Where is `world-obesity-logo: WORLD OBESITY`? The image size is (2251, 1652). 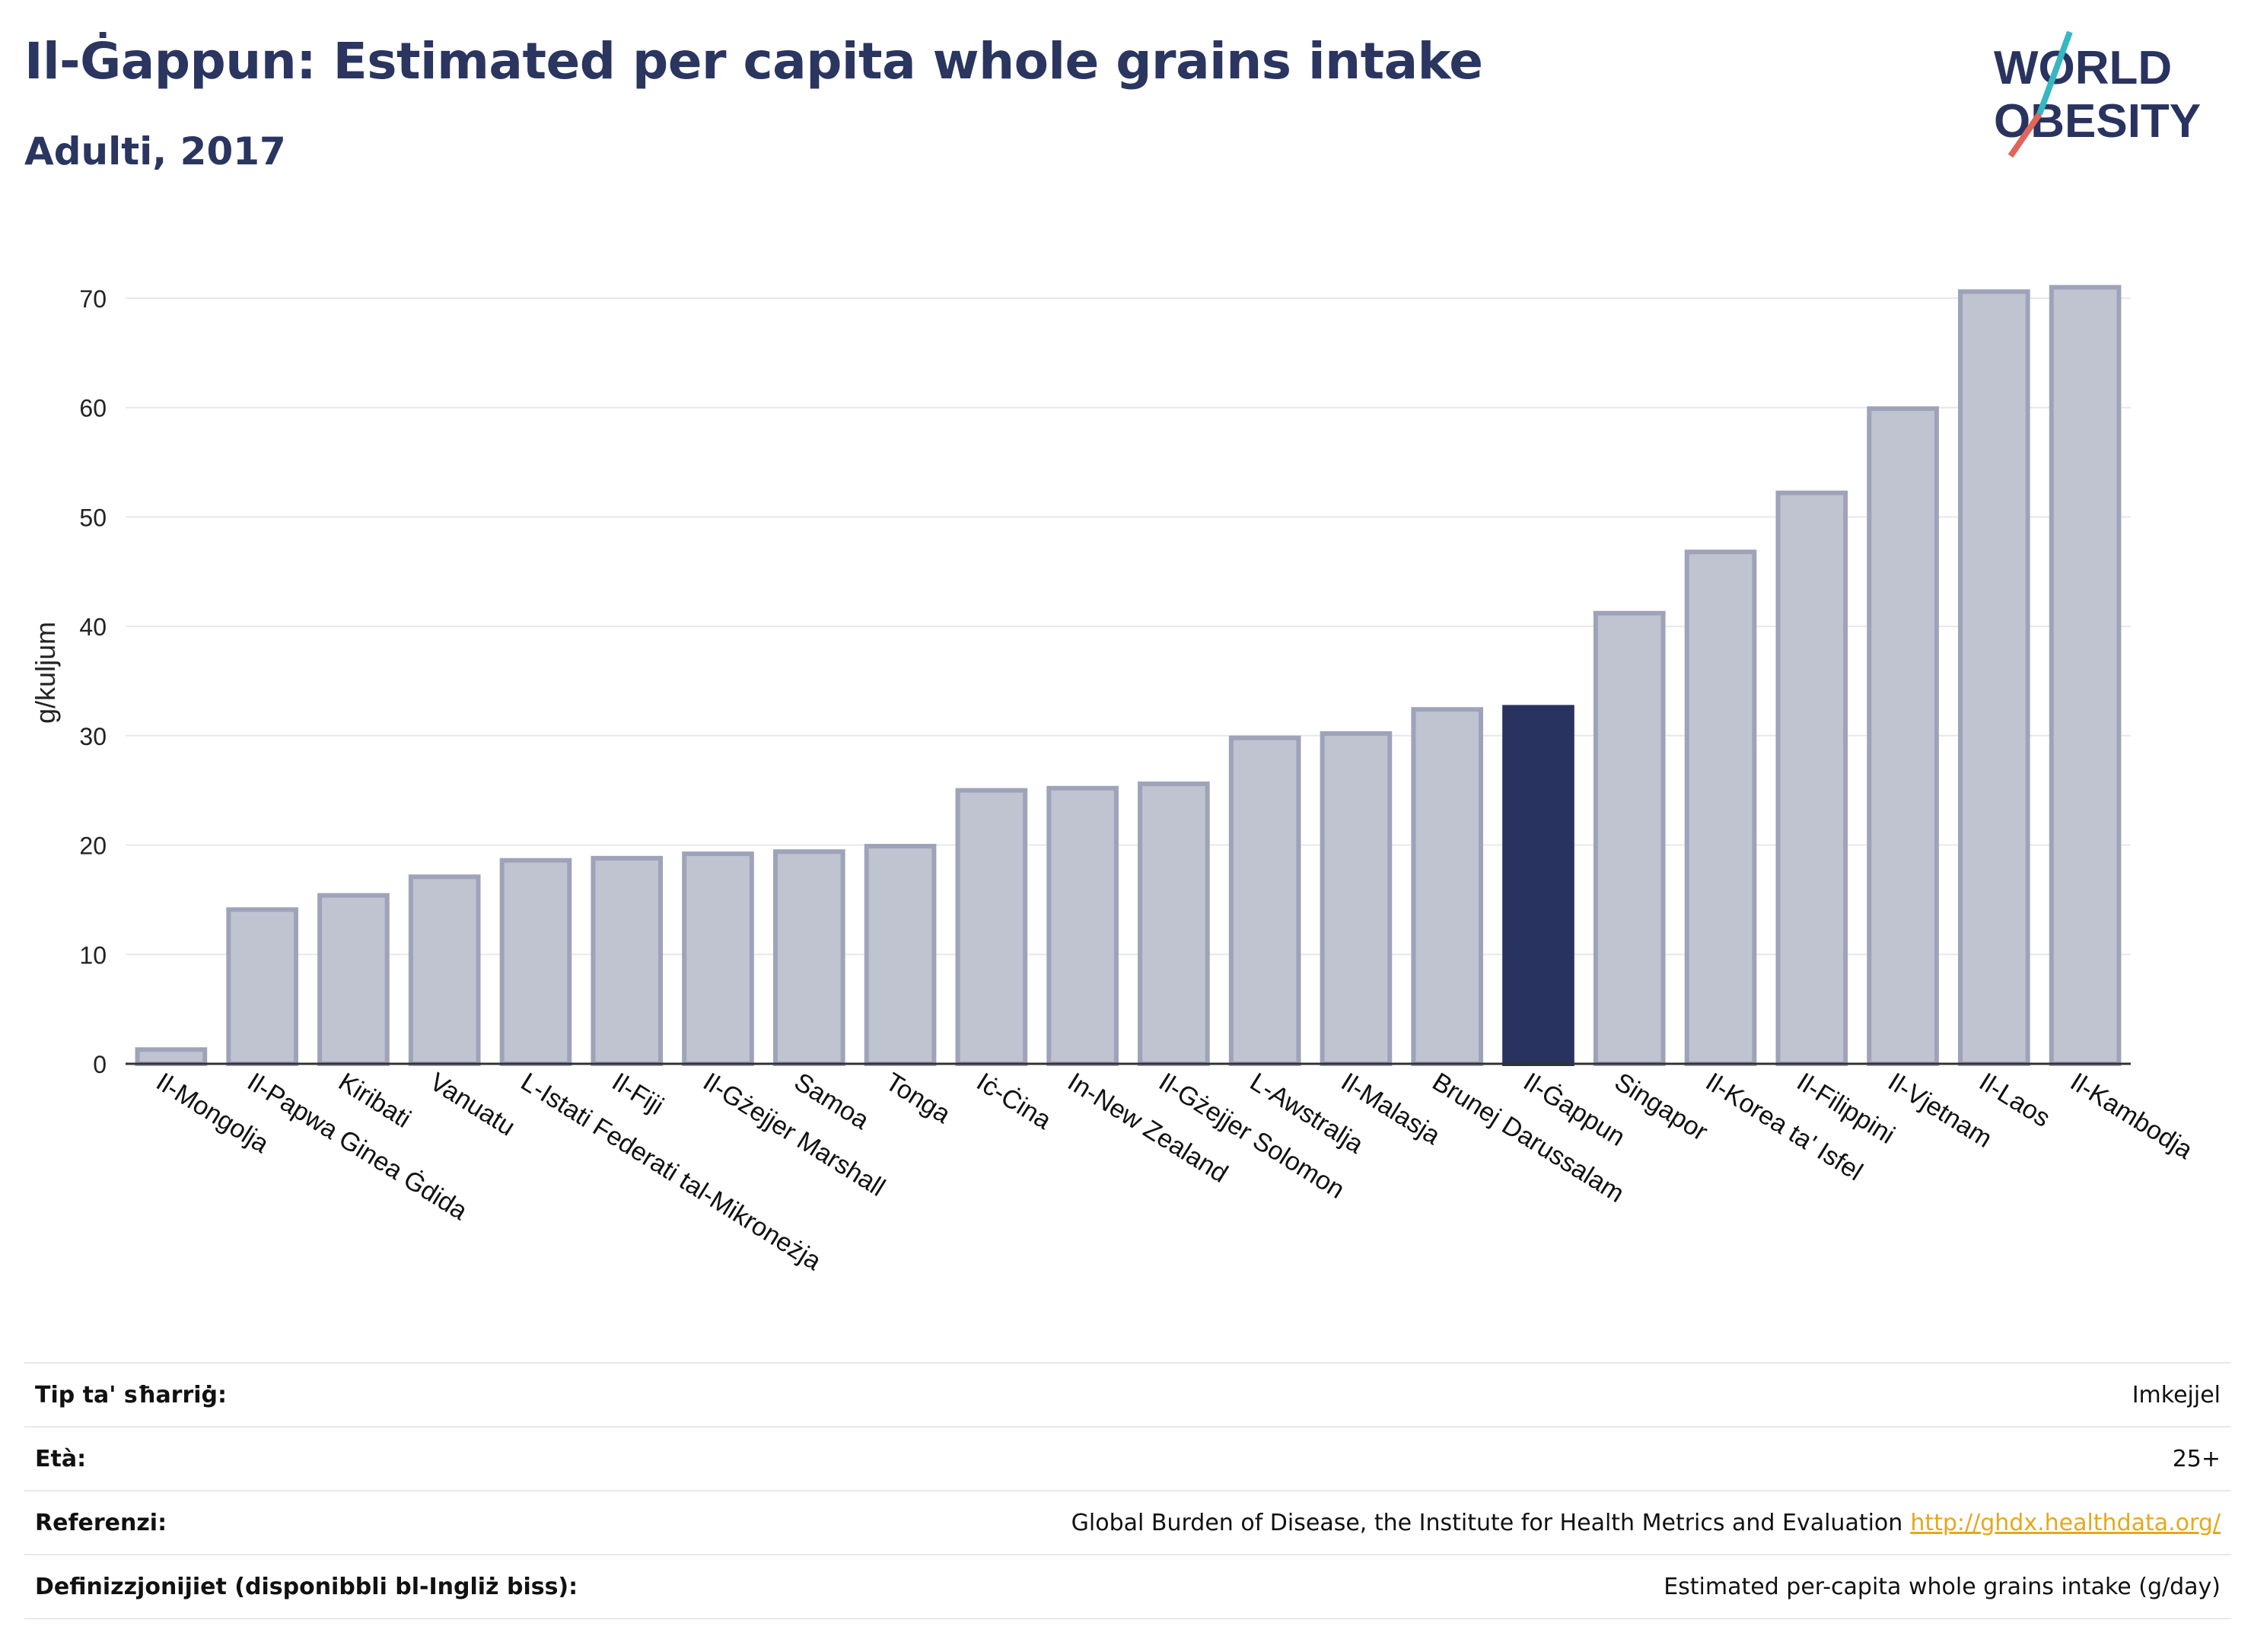
world-obesity-logo: WORLD OBESITY is located at coordinates (2108, 98).